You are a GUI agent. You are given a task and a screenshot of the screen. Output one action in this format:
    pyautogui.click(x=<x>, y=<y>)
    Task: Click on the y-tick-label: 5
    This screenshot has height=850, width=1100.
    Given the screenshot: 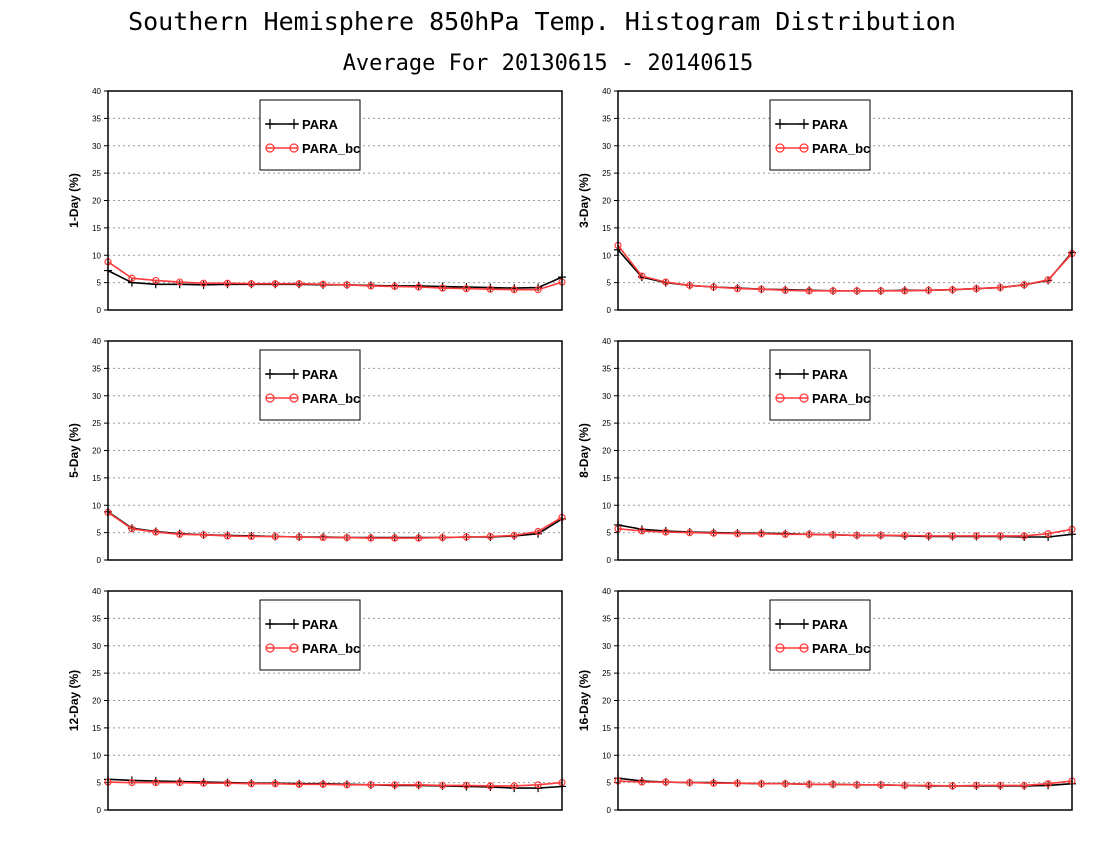 What is the action you would take?
    pyautogui.click(x=609, y=533)
    